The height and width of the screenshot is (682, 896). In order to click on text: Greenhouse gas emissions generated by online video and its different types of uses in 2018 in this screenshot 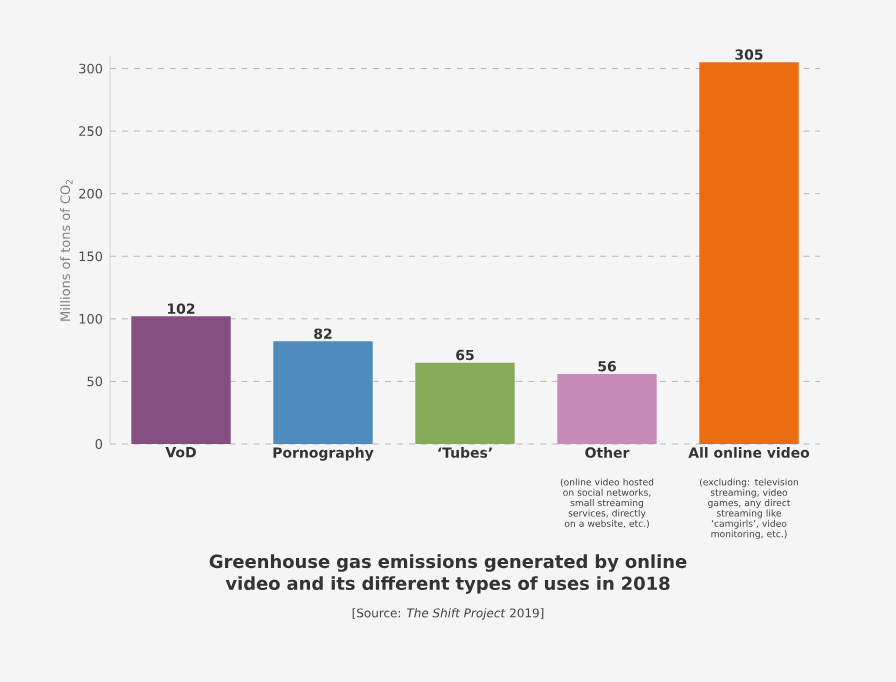, I will do `click(448, 574)`.